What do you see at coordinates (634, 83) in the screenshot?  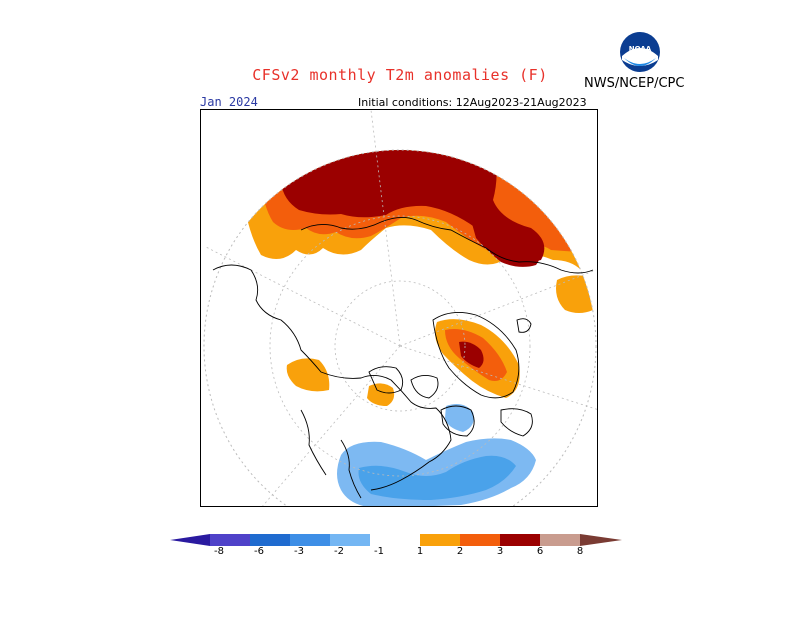 I see `agency-label: NWS/NCEP/CPC` at bounding box center [634, 83].